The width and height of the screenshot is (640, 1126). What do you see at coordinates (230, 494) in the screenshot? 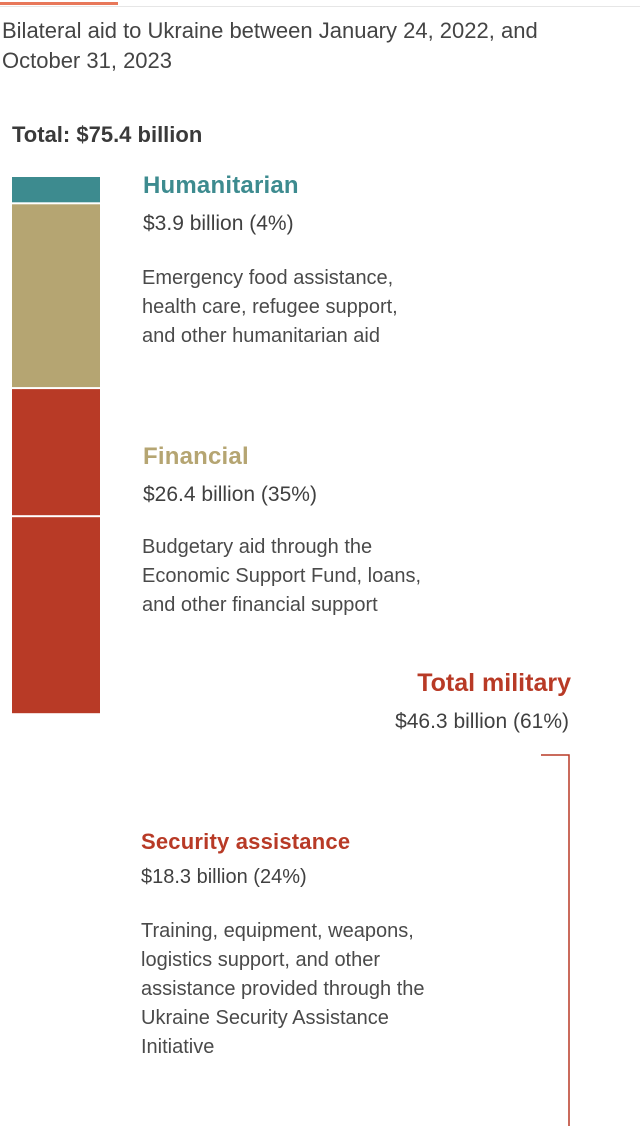
I see `financial-value: $26.4 billion (35%)` at bounding box center [230, 494].